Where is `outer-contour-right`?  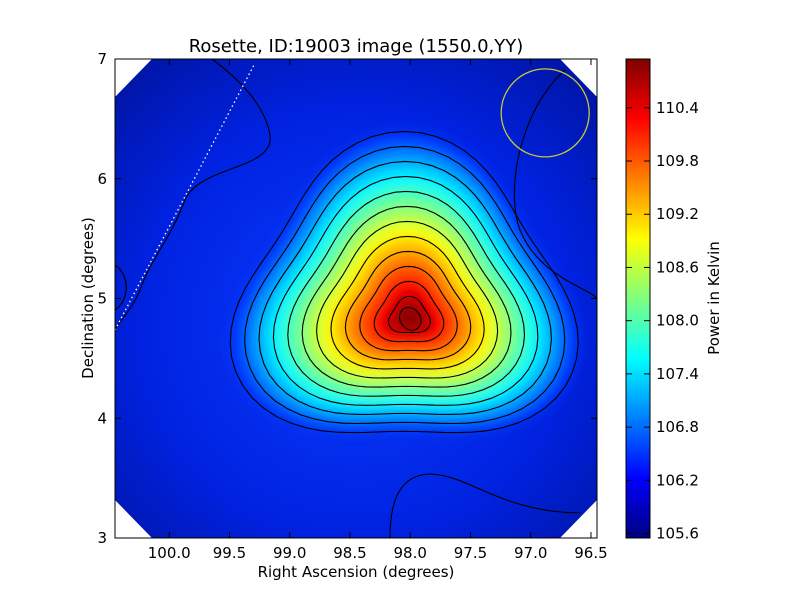
outer-contour-right is located at coordinates (555, 185).